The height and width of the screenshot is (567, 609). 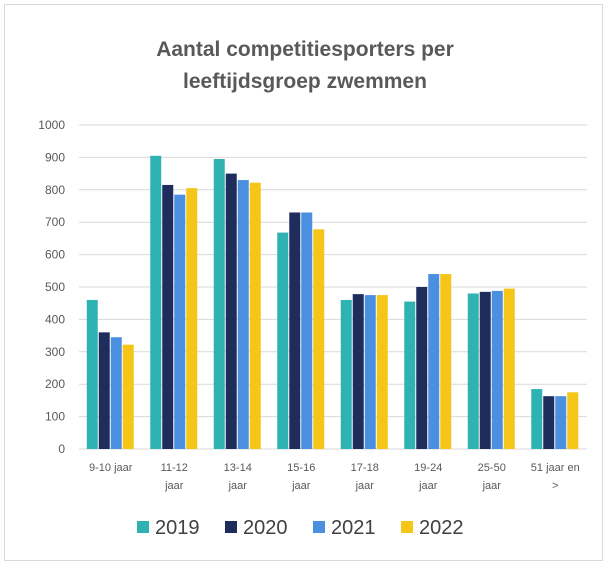 What do you see at coordinates (301, 468) in the screenshot?
I see `x-tick-label: 15-16` at bounding box center [301, 468].